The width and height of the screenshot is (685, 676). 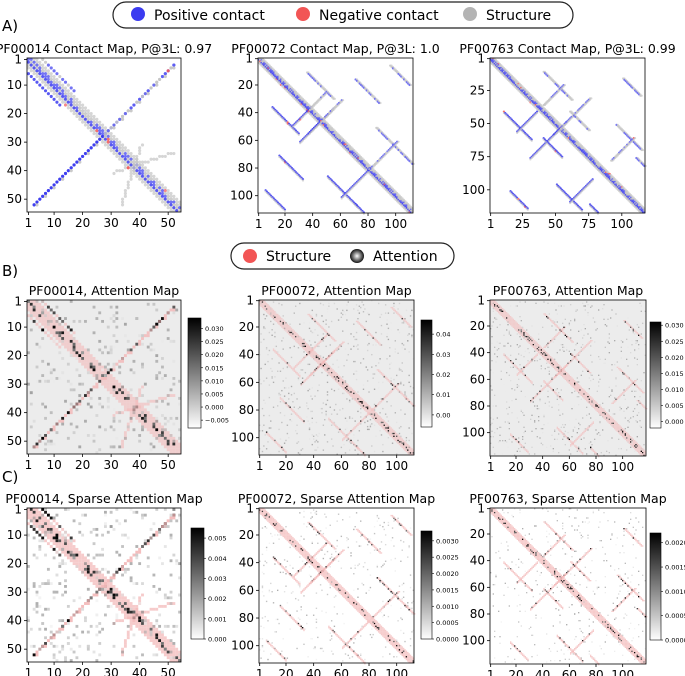 I want to click on map-title: PF00763 Contact Map, P@3L: 0.99, so click(x=567, y=48).